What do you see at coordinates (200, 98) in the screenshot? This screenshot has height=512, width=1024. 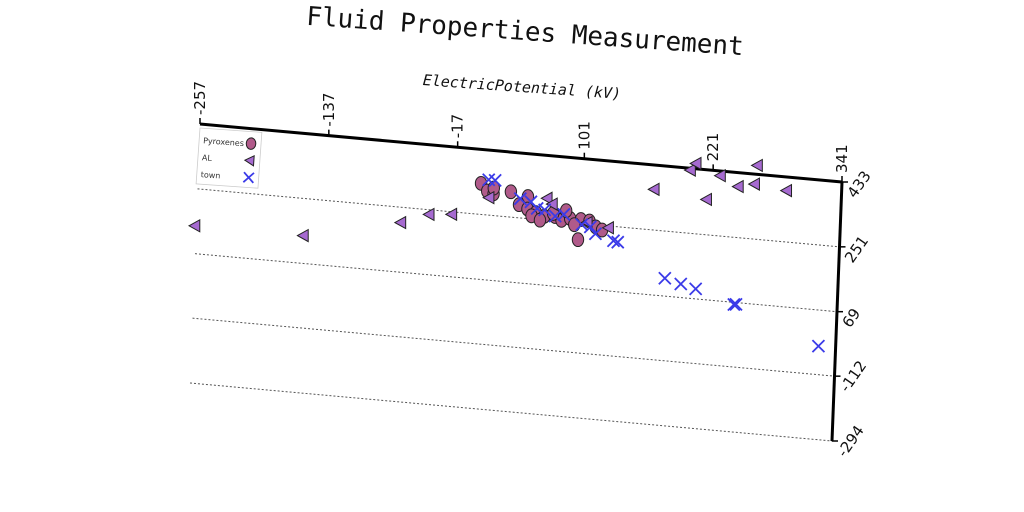 I see `x-tick-label: -257` at bounding box center [200, 98].